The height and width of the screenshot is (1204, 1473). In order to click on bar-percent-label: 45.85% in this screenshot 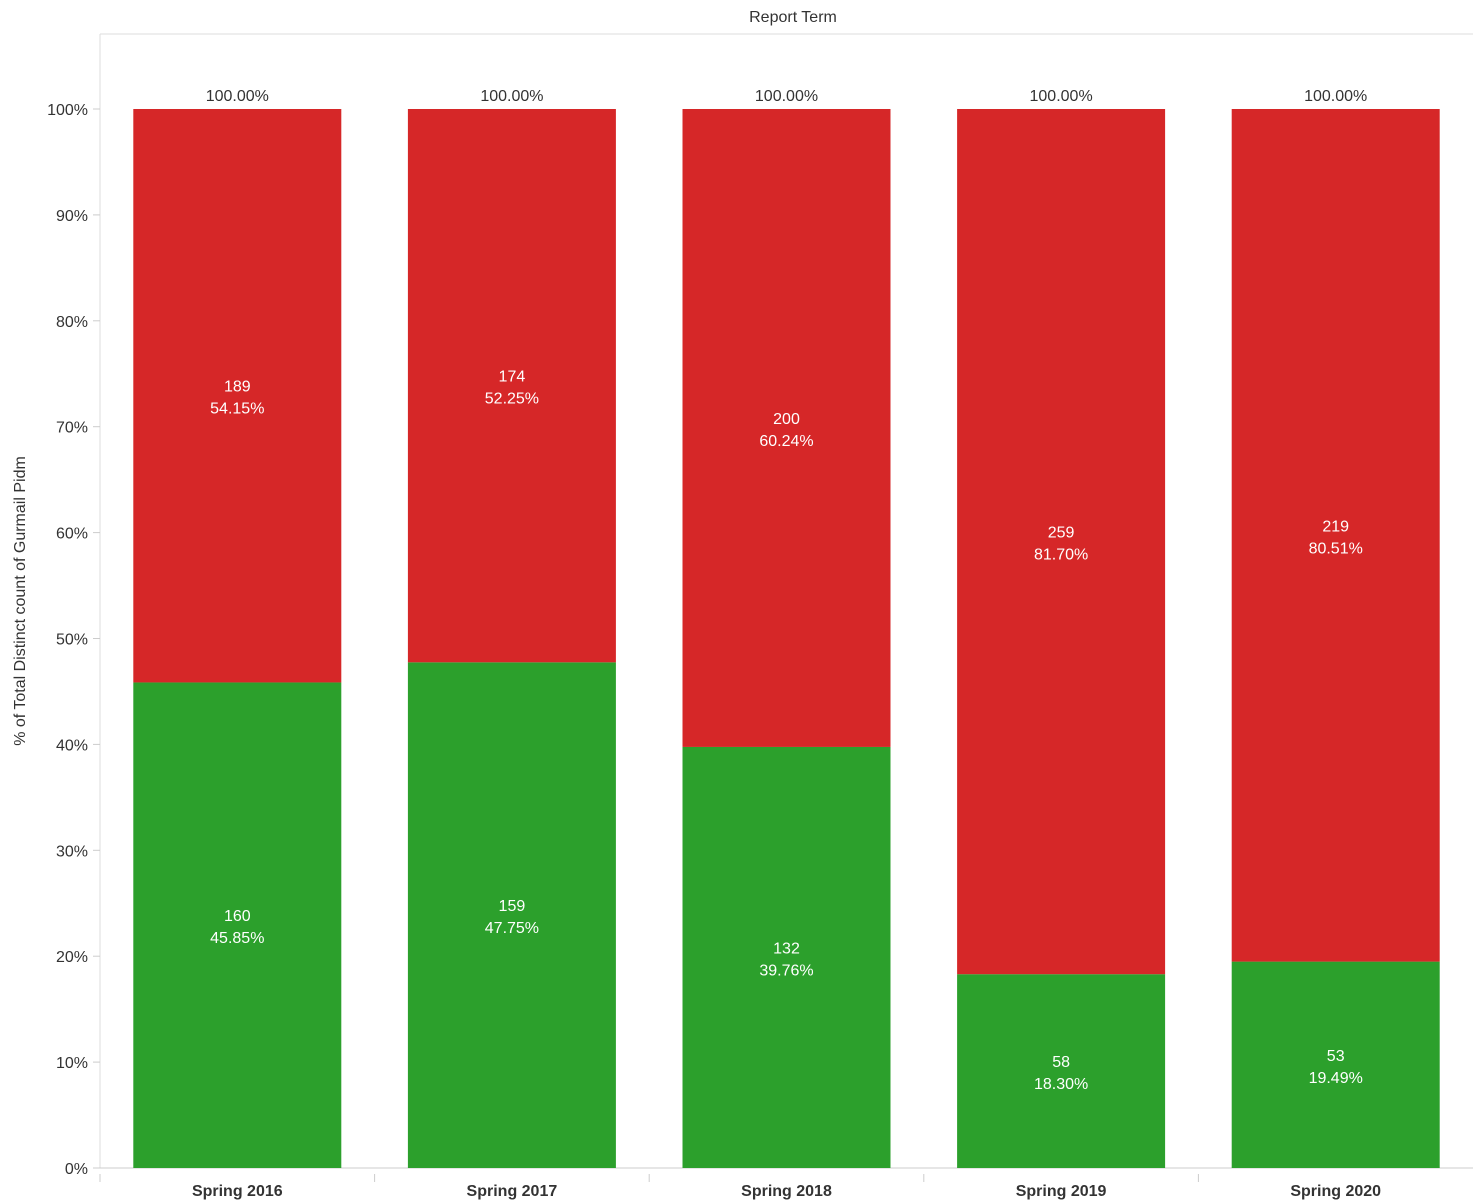, I will do `click(237, 938)`.